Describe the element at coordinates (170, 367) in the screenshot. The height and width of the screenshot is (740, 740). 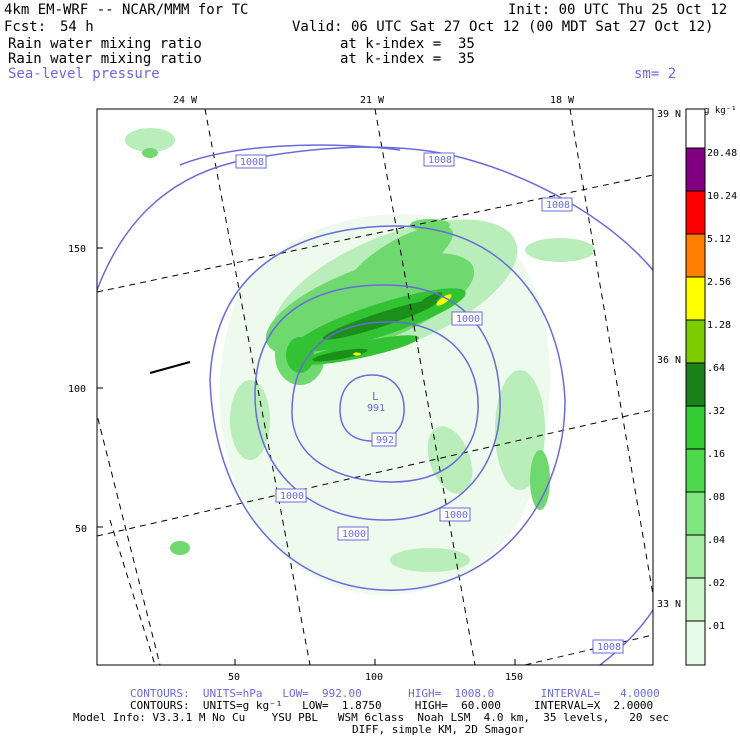
I see `wind-barb` at that location.